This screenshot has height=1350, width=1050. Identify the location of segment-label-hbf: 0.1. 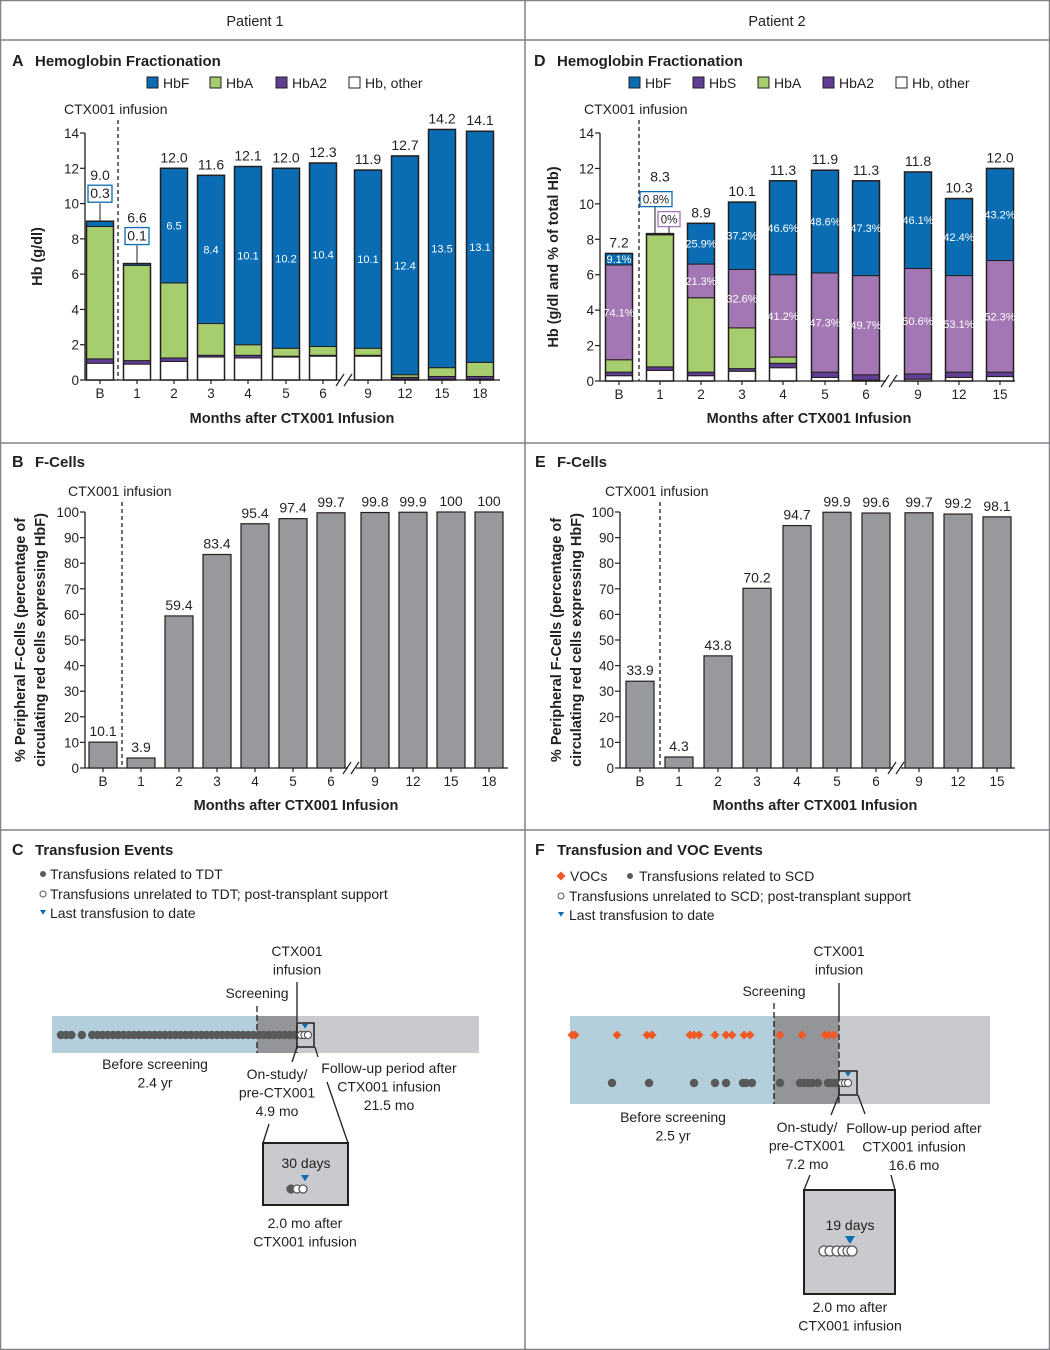
(137, 236).